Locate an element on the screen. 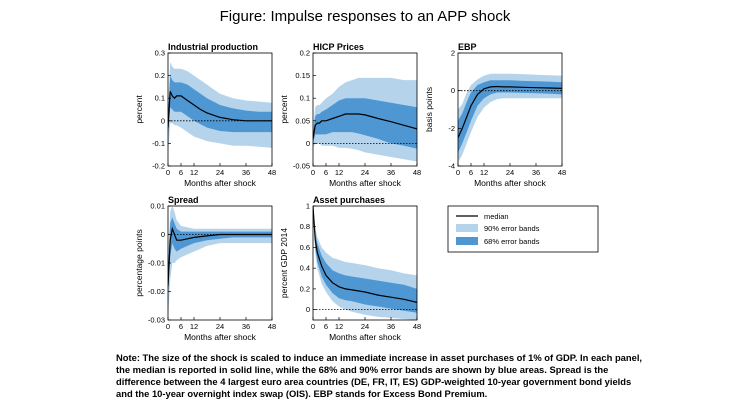 The image size is (730, 410). panel-4-ytick-label: -0.02 is located at coordinates (156, 291).